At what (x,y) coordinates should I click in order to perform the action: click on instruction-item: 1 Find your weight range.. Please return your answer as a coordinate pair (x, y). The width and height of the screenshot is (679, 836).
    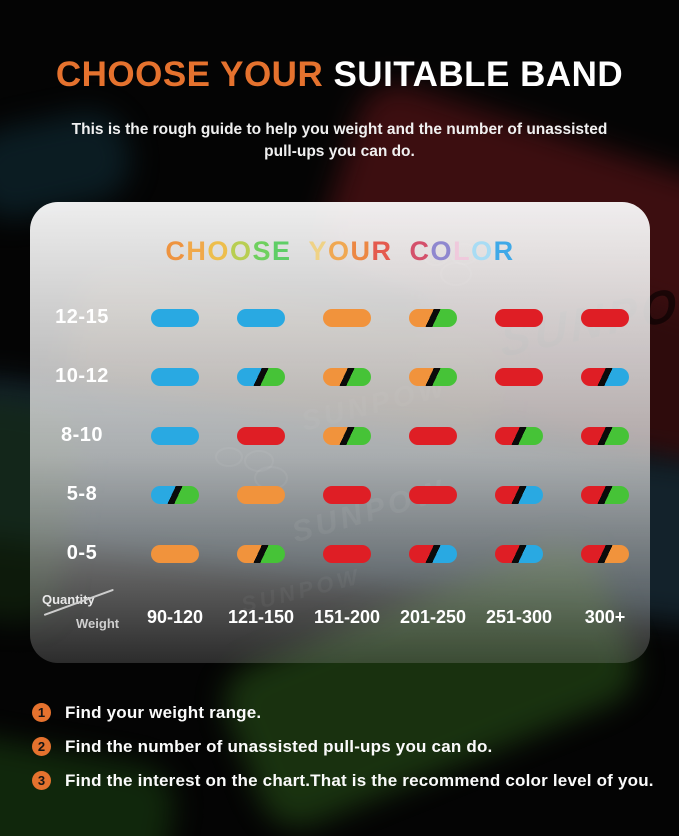
    Looking at the image, I should click on (343, 712).